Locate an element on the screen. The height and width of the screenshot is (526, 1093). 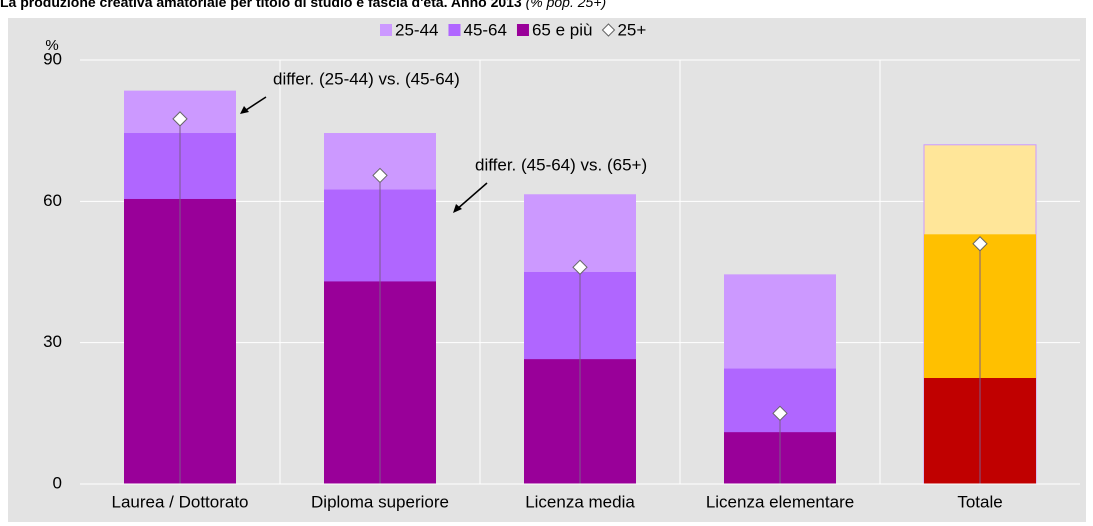
y-tick-label: 30 is located at coordinates (52, 341).